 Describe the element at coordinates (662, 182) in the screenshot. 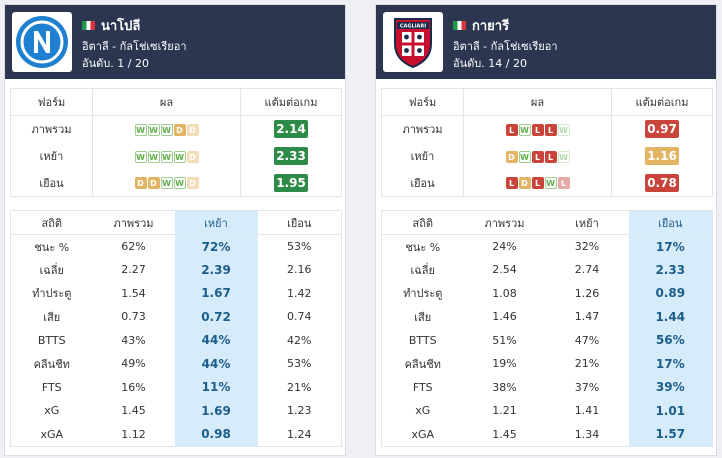

I see `ppg-badge: 0.78` at that location.